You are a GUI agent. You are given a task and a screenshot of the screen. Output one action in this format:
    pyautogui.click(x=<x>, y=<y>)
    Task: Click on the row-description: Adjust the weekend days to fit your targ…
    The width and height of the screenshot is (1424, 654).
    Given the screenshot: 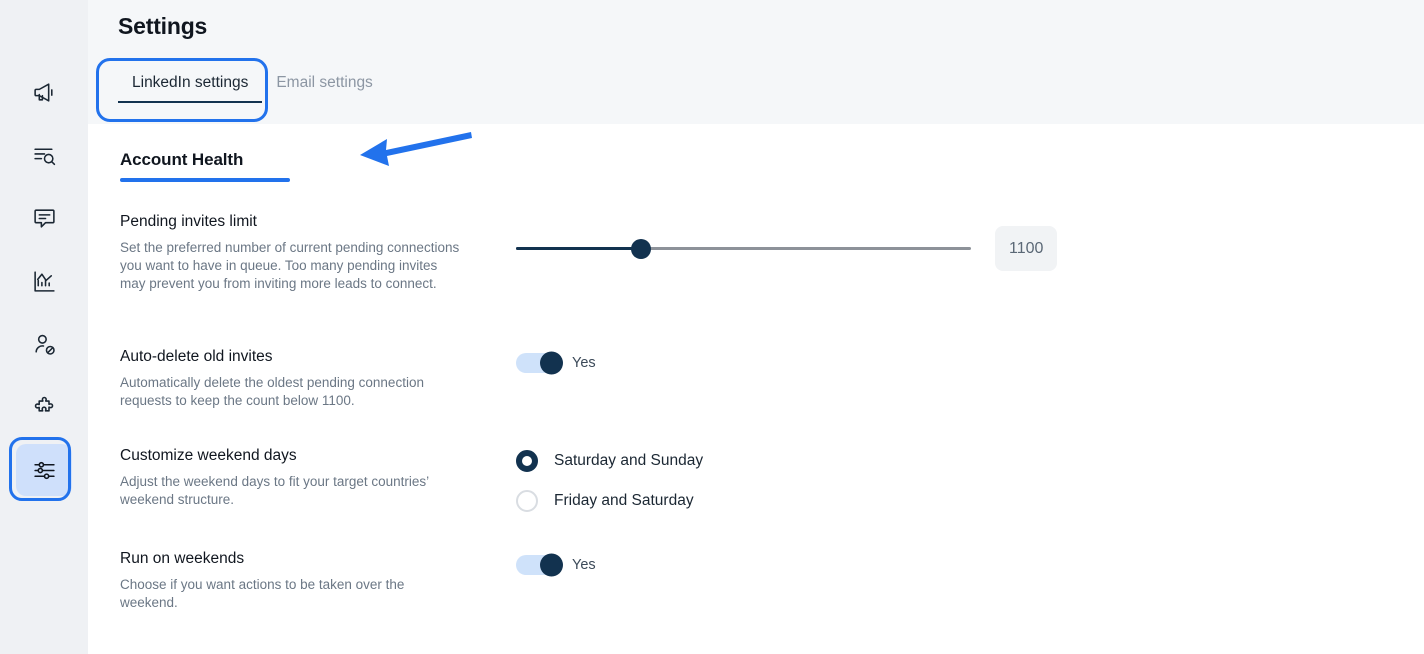 What is the action you would take?
    pyautogui.click(x=274, y=491)
    